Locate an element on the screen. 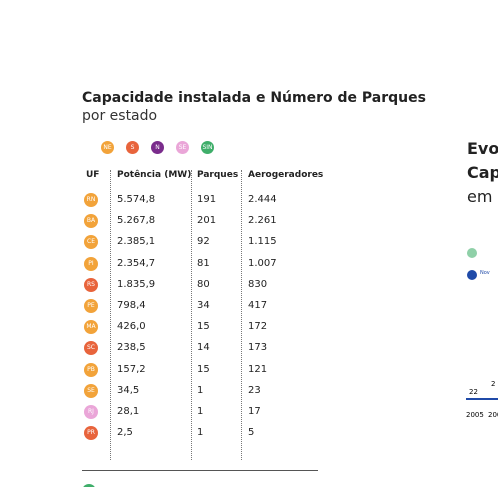 The image size is (498, 487). table-cell: 2.354,7 is located at coordinates (136, 263).